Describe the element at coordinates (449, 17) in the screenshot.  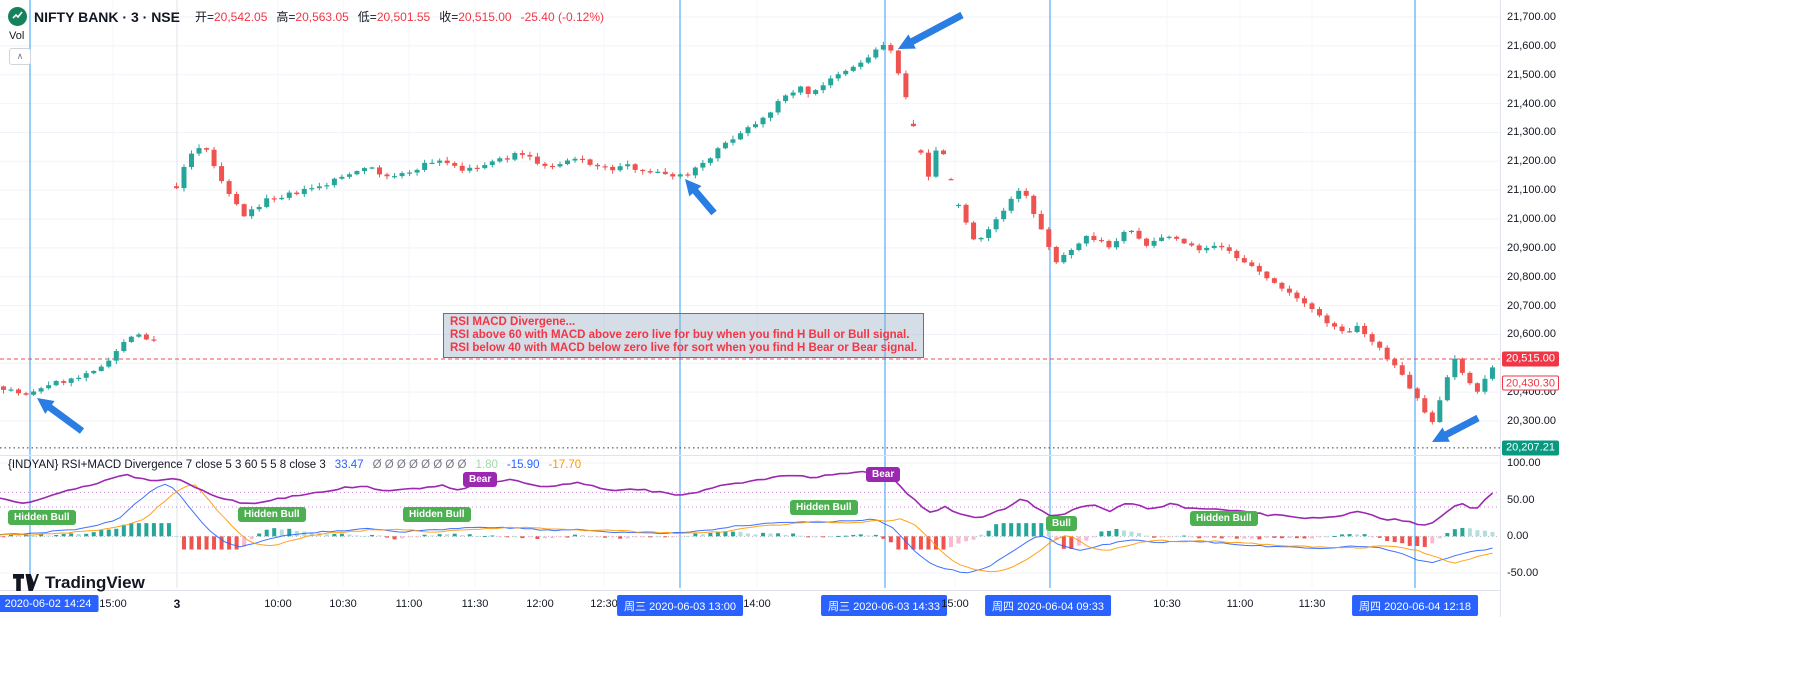
I see `close-label: 收=` at that location.